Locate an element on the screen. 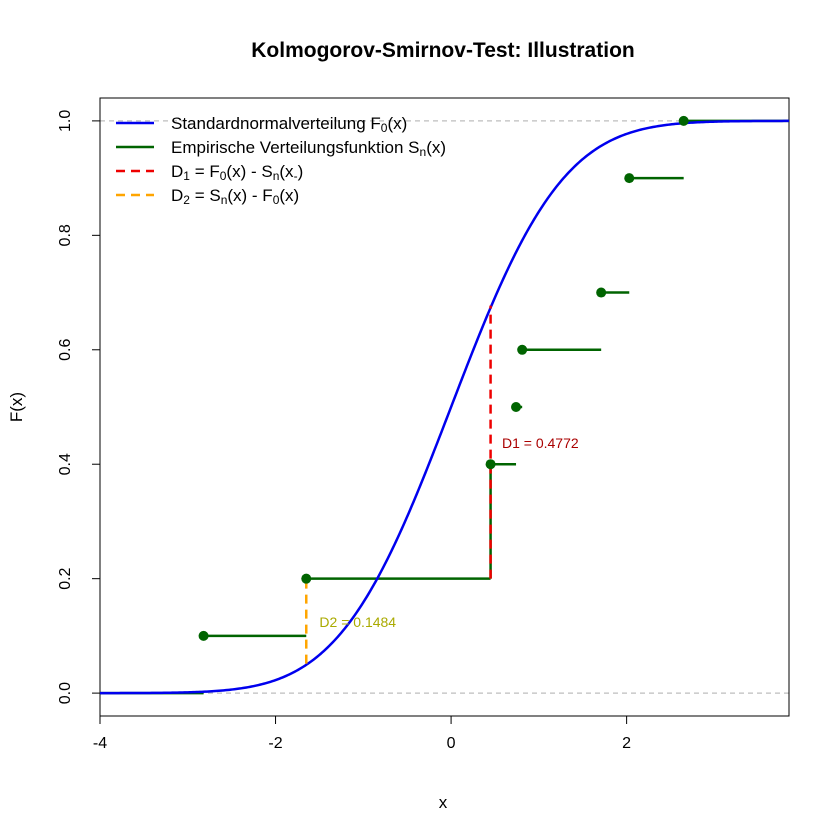 This screenshot has width=840, height=840. x-tick-label: 0 is located at coordinates (451, 743).